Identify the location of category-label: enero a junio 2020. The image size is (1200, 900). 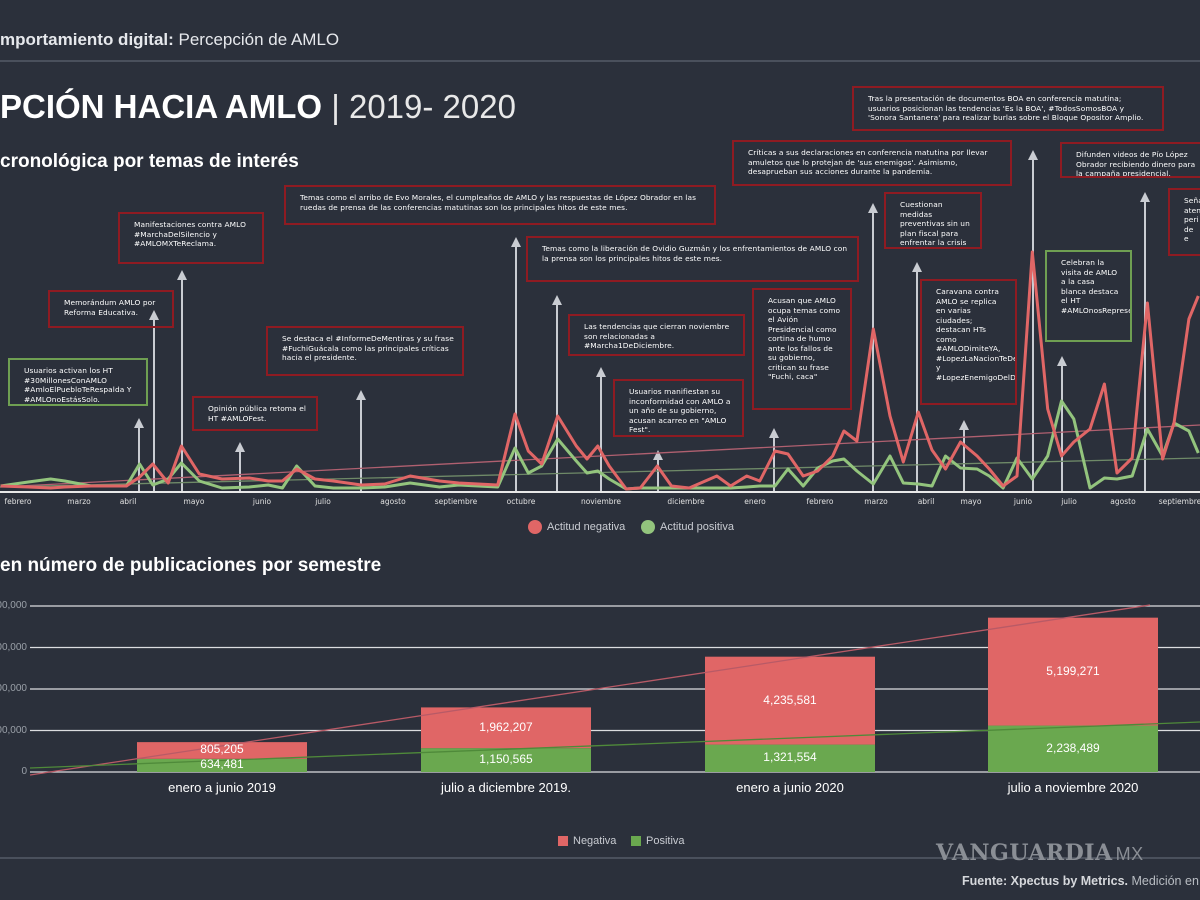
(790, 787).